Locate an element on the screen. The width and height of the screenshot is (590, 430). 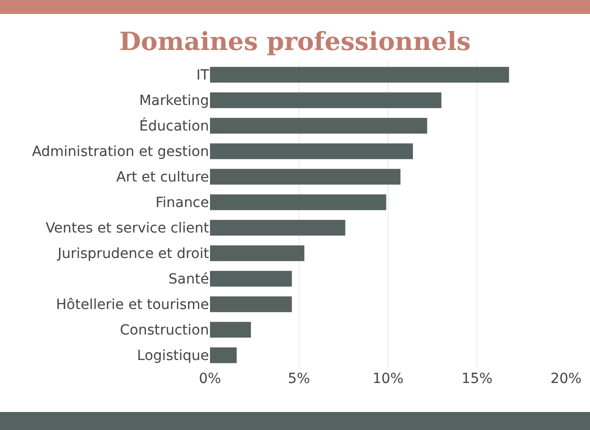
x-tick-label: 15% is located at coordinates (477, 379).